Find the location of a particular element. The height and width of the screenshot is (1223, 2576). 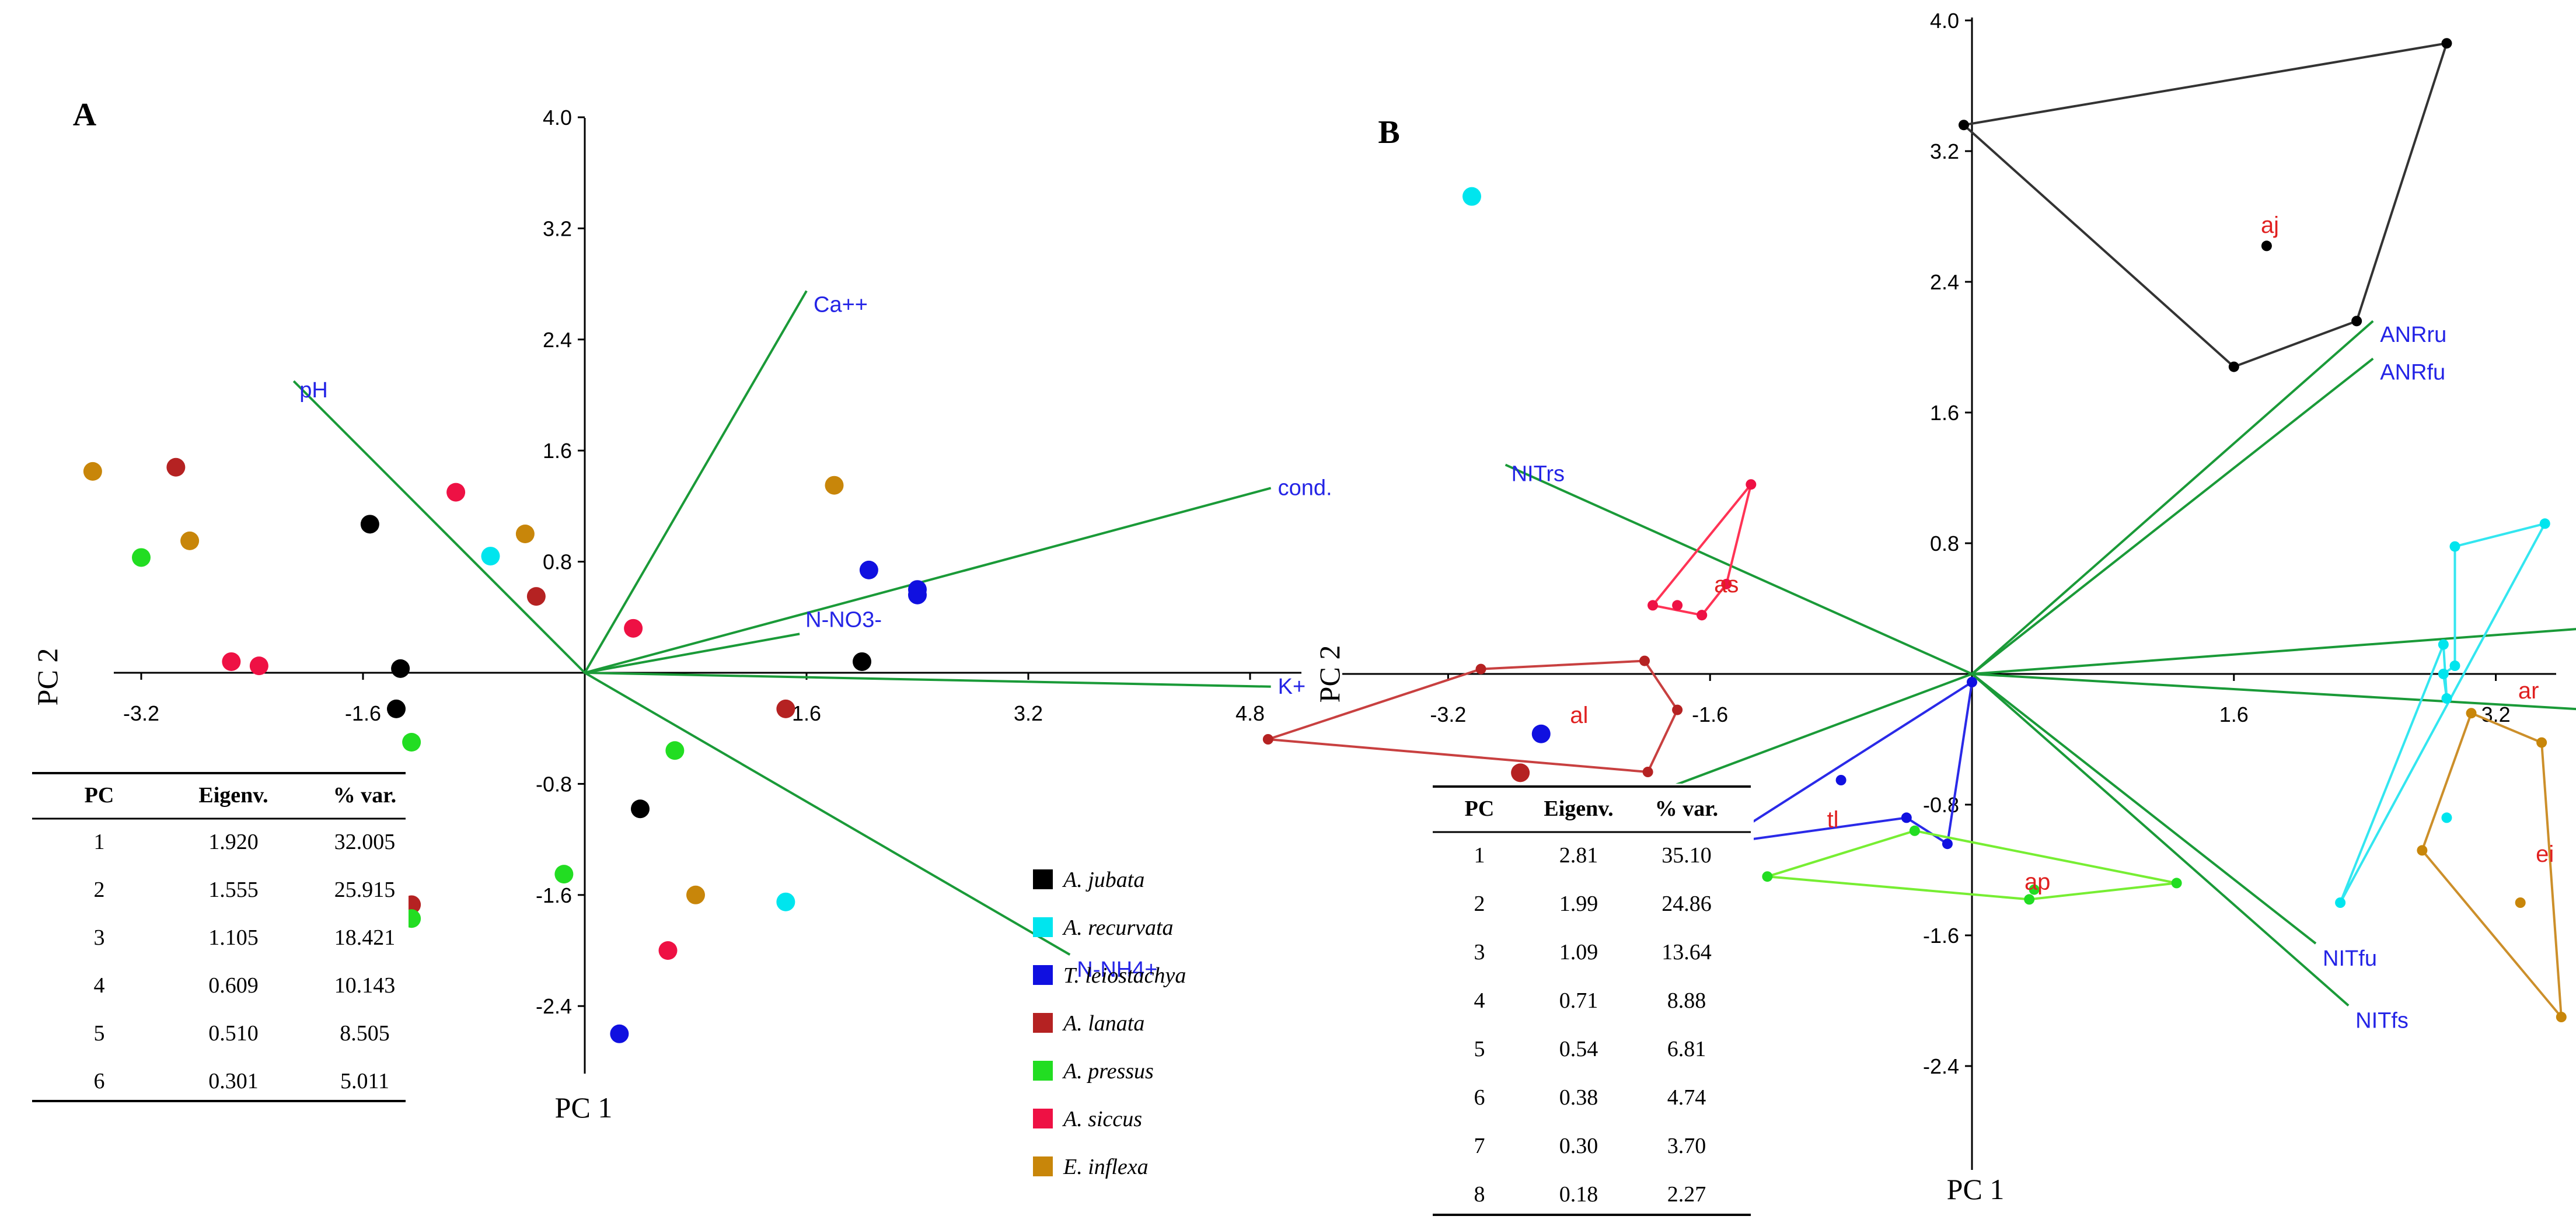

panel-b-loading-anrru is located at coordinates (2172, 497).